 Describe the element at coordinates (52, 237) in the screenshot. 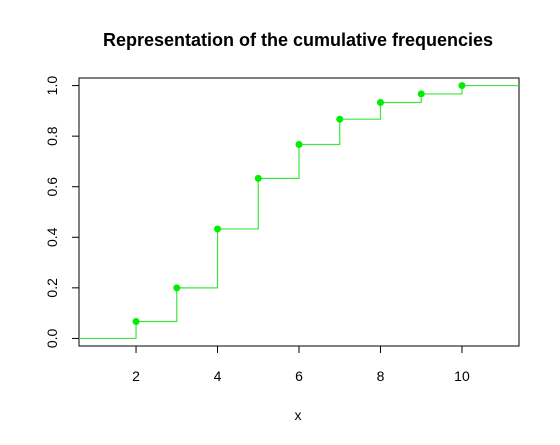

I see `y-tick-label: 0.4` at that location.